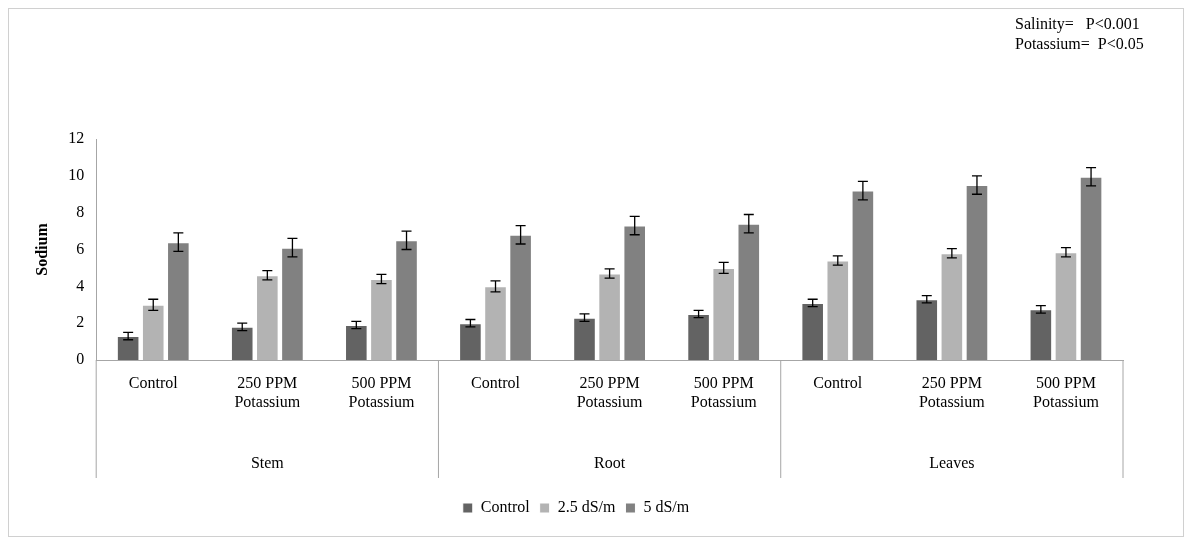  What do you see at coordinates (586, 507) in the screenshot?
I see `legend-label: 2.5 dS/m` at bounding box center [586, 507].